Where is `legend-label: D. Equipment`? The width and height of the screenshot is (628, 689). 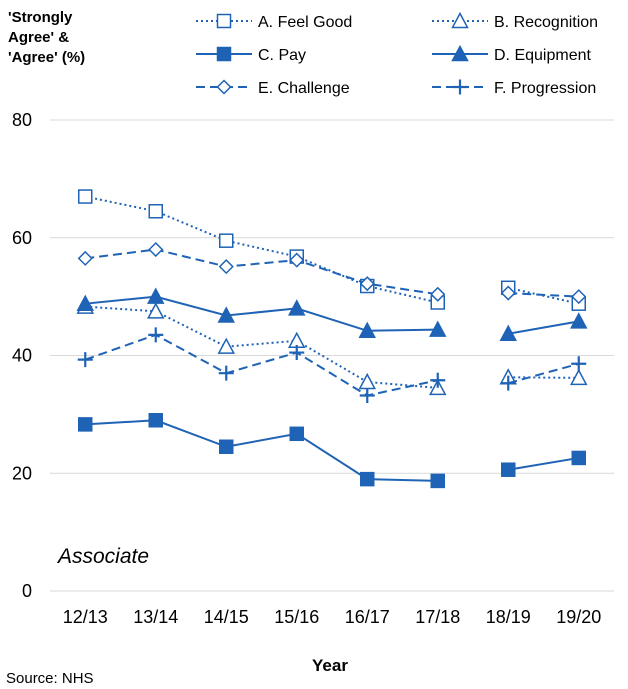 legend-label: D. Equipment is located at coordinates (542, 55).